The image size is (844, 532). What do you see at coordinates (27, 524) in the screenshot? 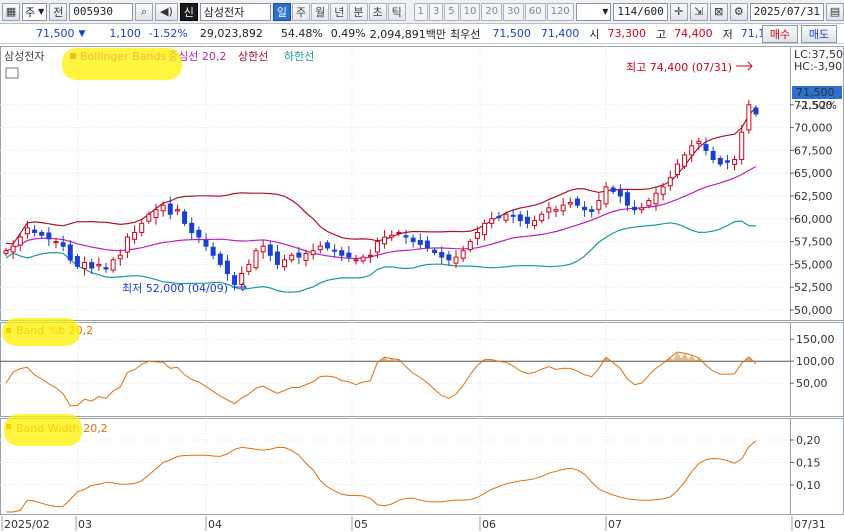
I see `x-axis-label: 2025/02` at bounding box center [27, 524].